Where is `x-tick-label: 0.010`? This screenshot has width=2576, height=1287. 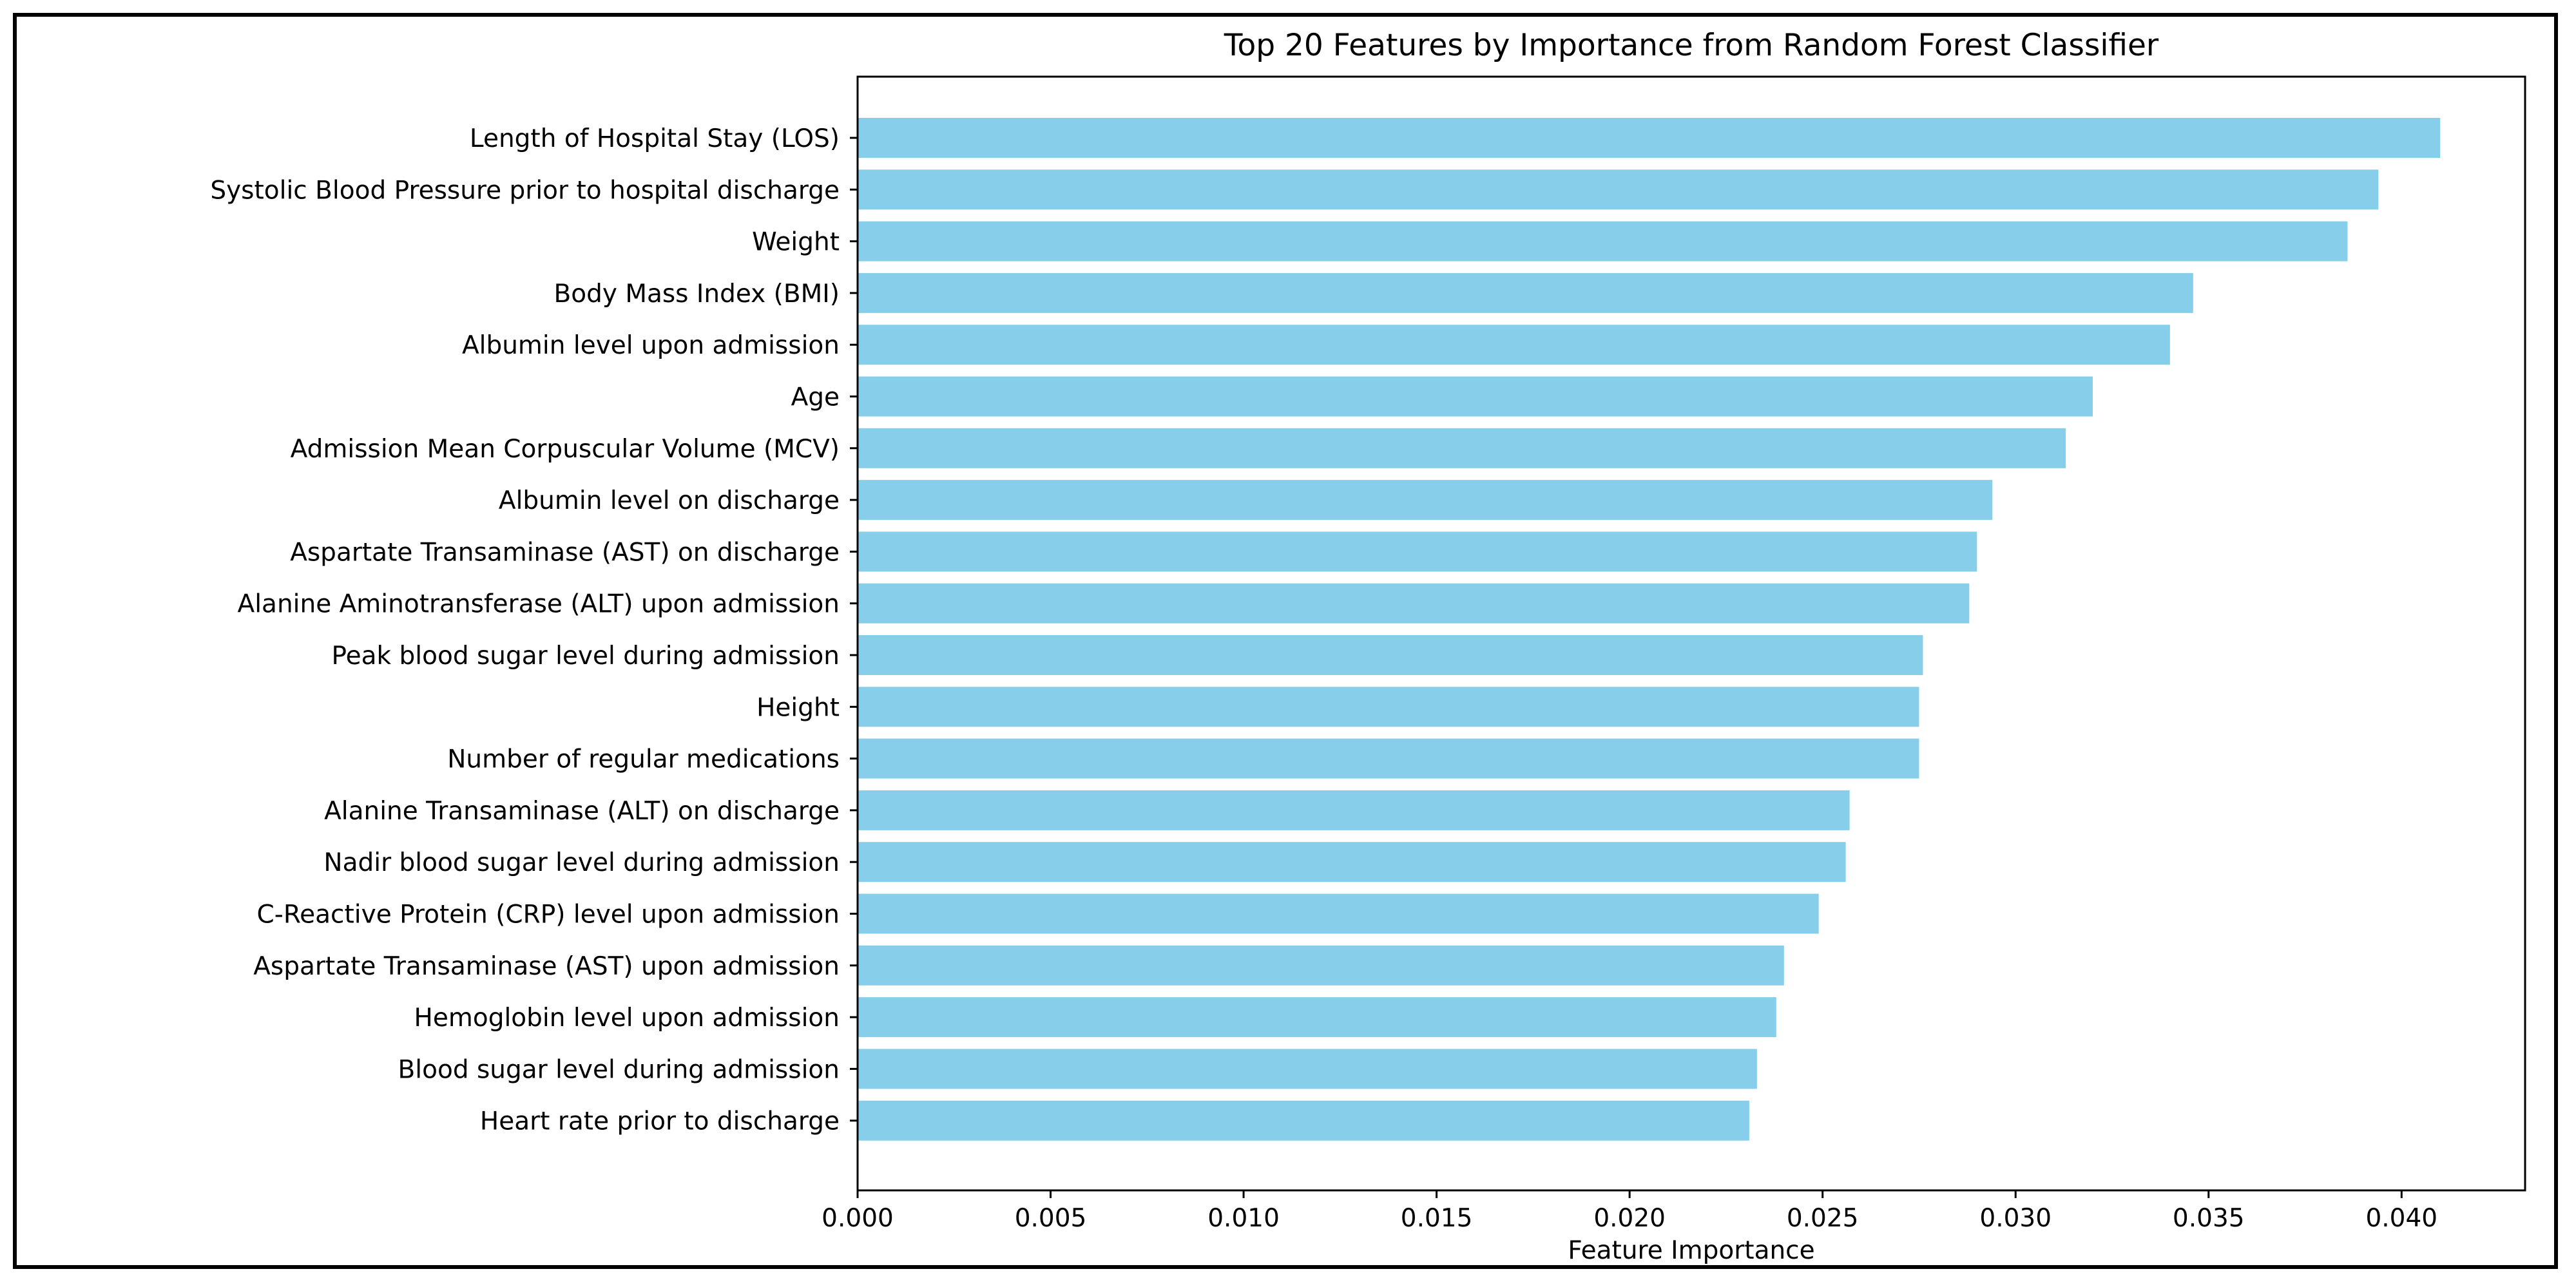
x-tick-label: 0.010 is located at coordinates (1243, 1218).